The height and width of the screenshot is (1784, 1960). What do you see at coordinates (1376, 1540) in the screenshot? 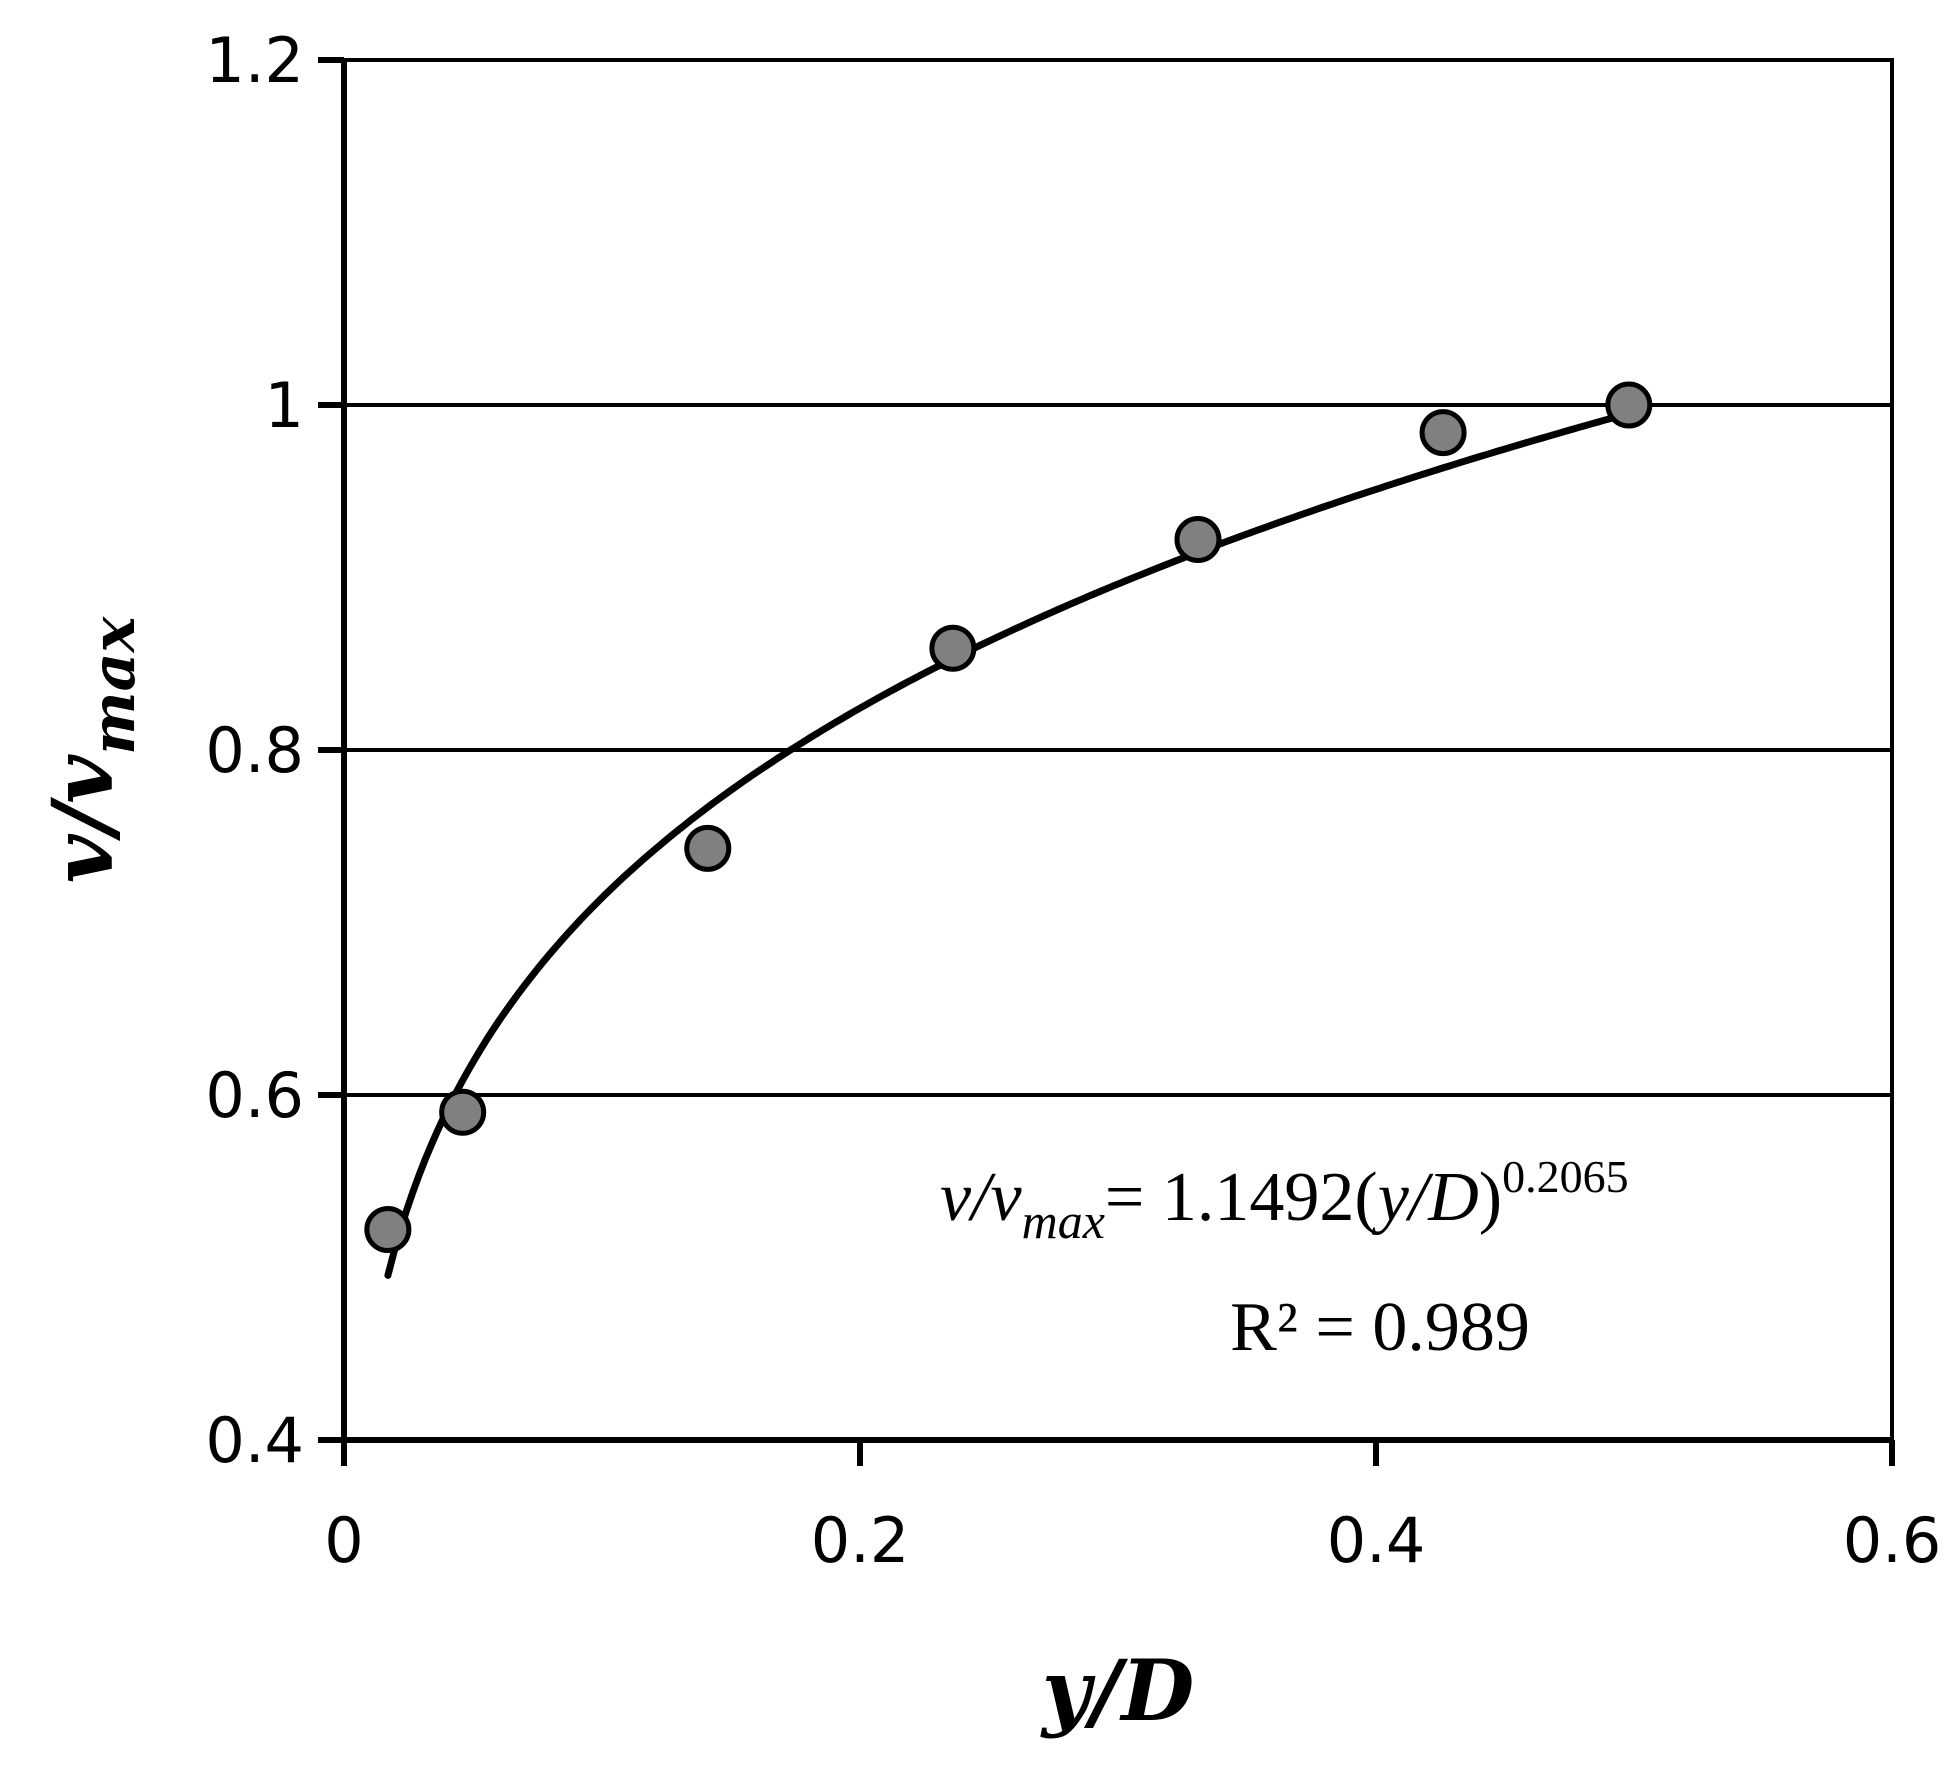
I see `x-tick-label: 0.4` at bounding box center [1376, 1540].